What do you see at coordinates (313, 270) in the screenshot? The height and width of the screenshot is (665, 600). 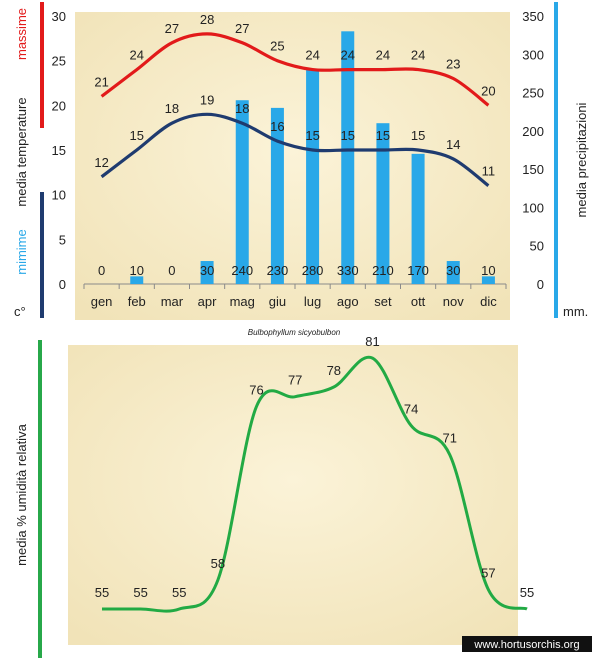 I see `precipitation-label: 280` at bounding box center [313, 270].